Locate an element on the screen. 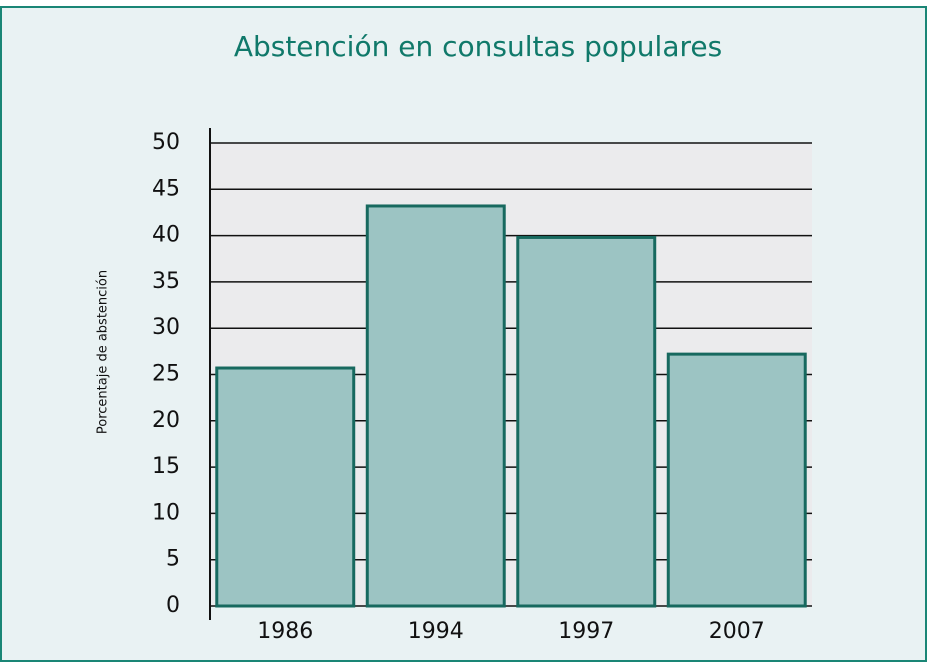 Image resolution: width=928 pixels, height=666 pixels. chart-title: Abstención en consultas populares is located at coordinates (478, 46).